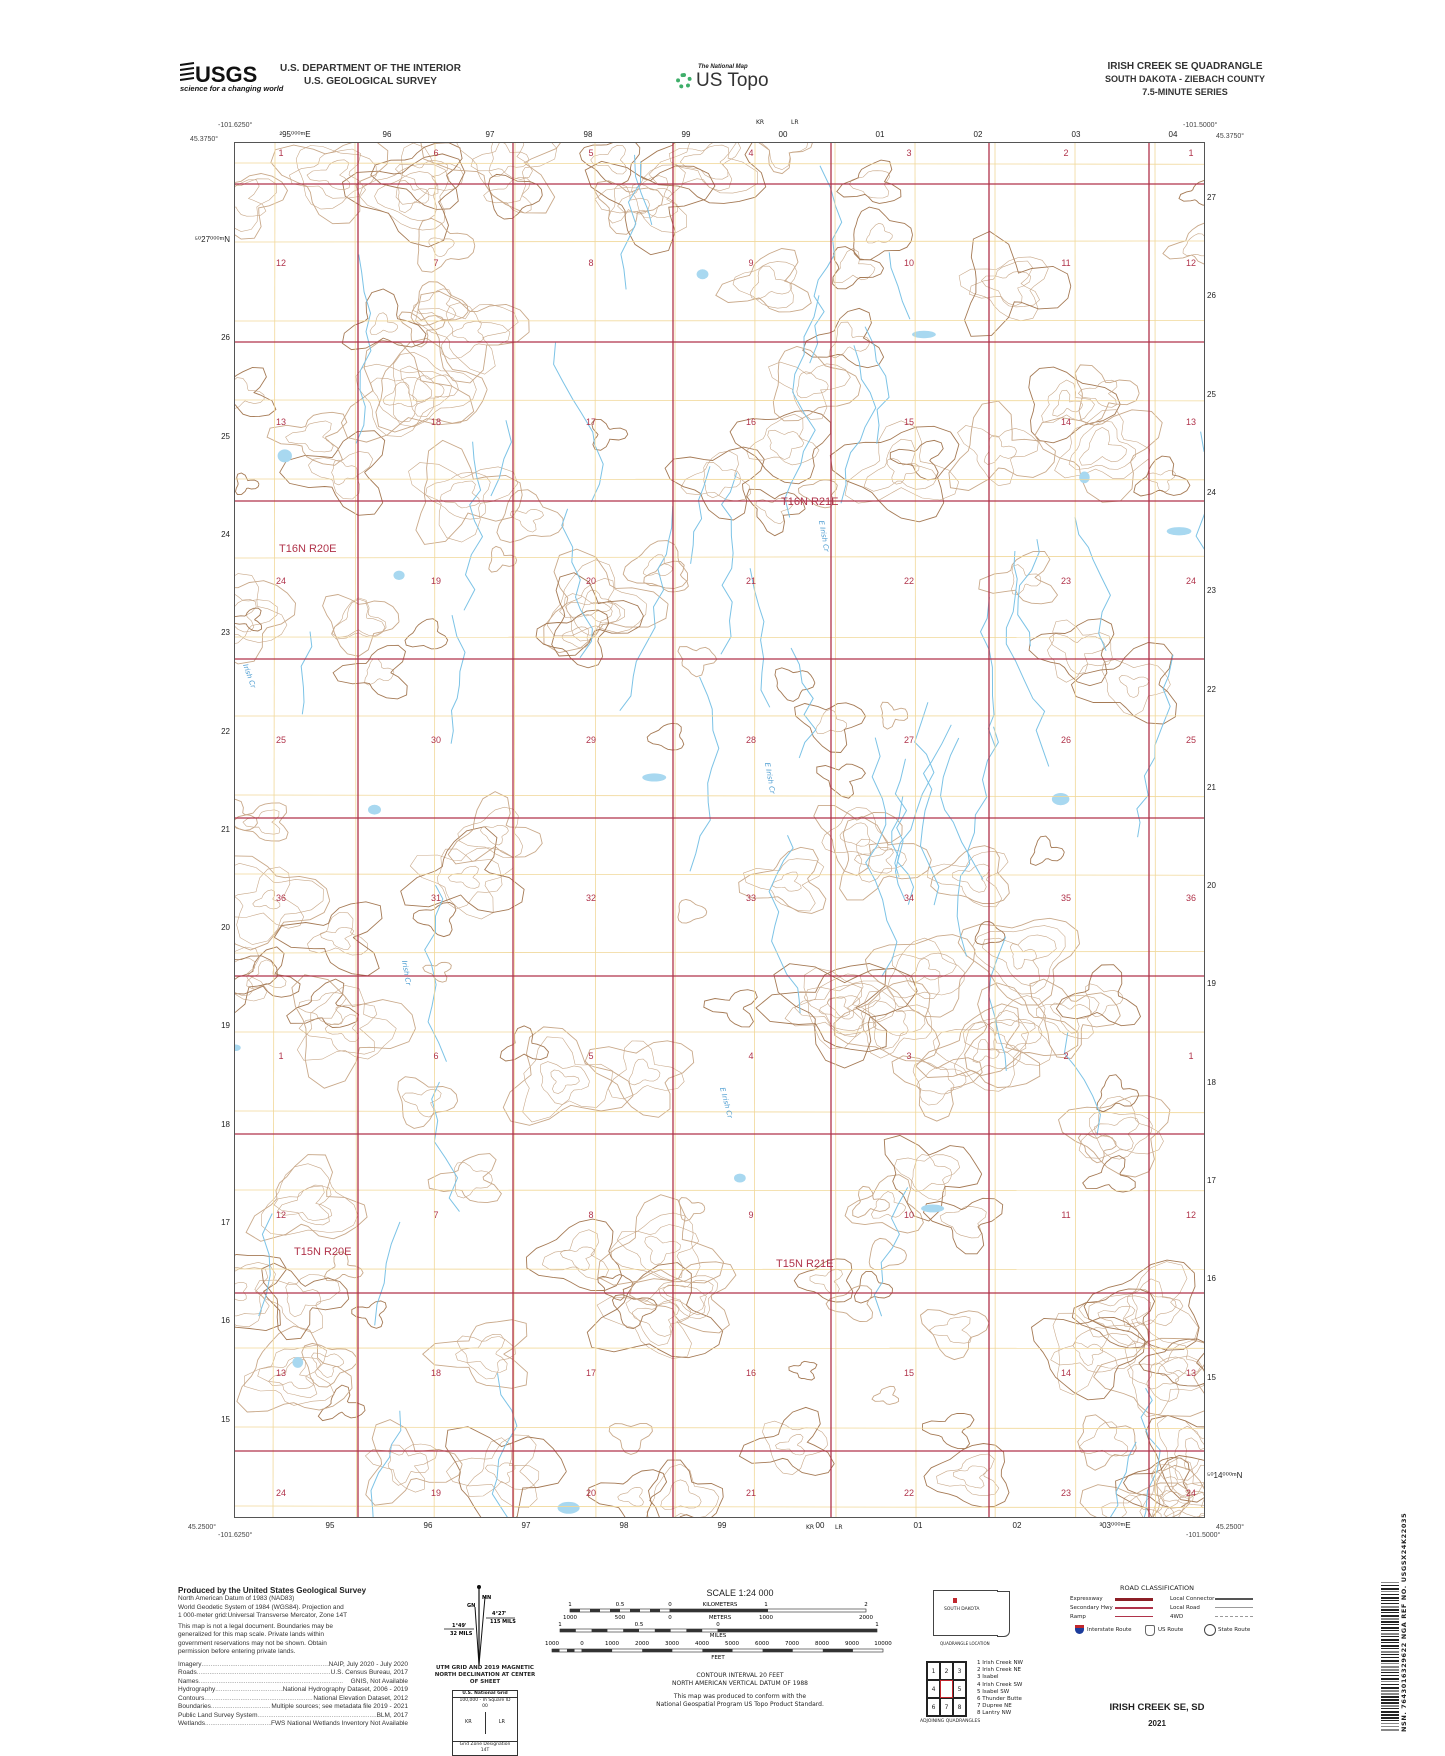 This screenshot has width=1445, height=1756. Describe the element at coordinates (965, 1613) in the screenshot. I see `state-locator-map: SOUTH DAKOTA` at that location.